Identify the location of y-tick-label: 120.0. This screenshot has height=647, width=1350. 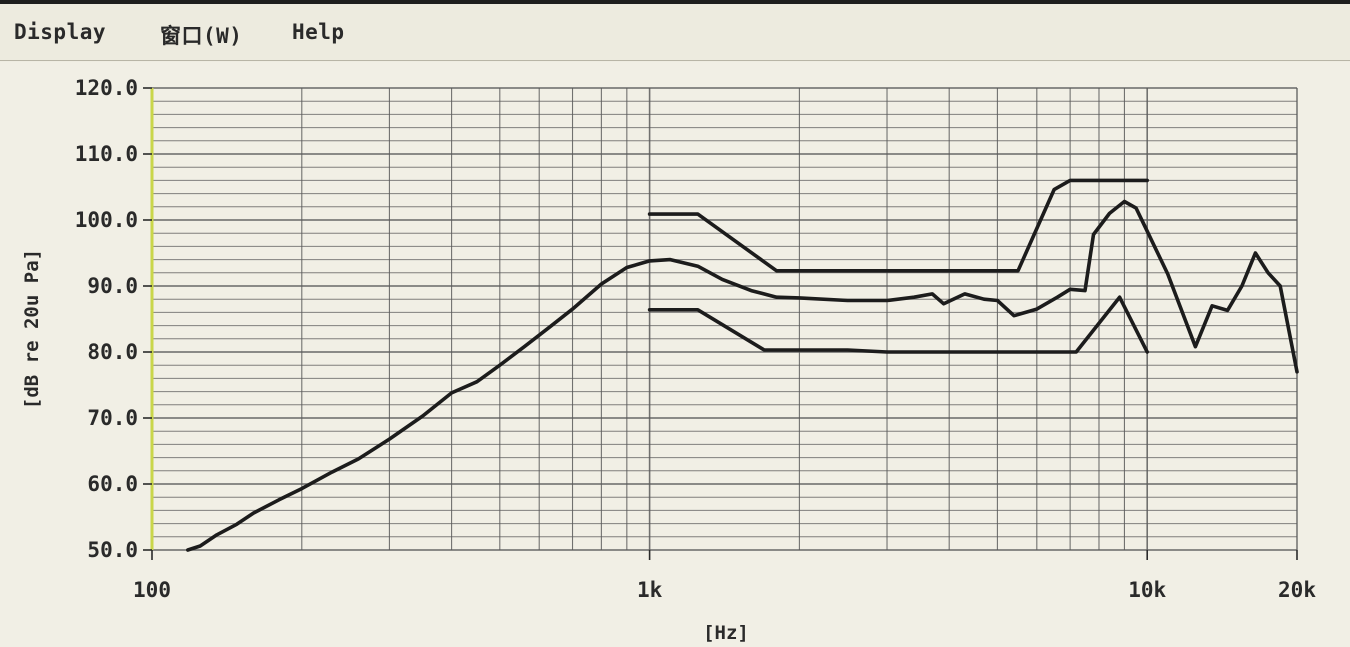
(106, 88).